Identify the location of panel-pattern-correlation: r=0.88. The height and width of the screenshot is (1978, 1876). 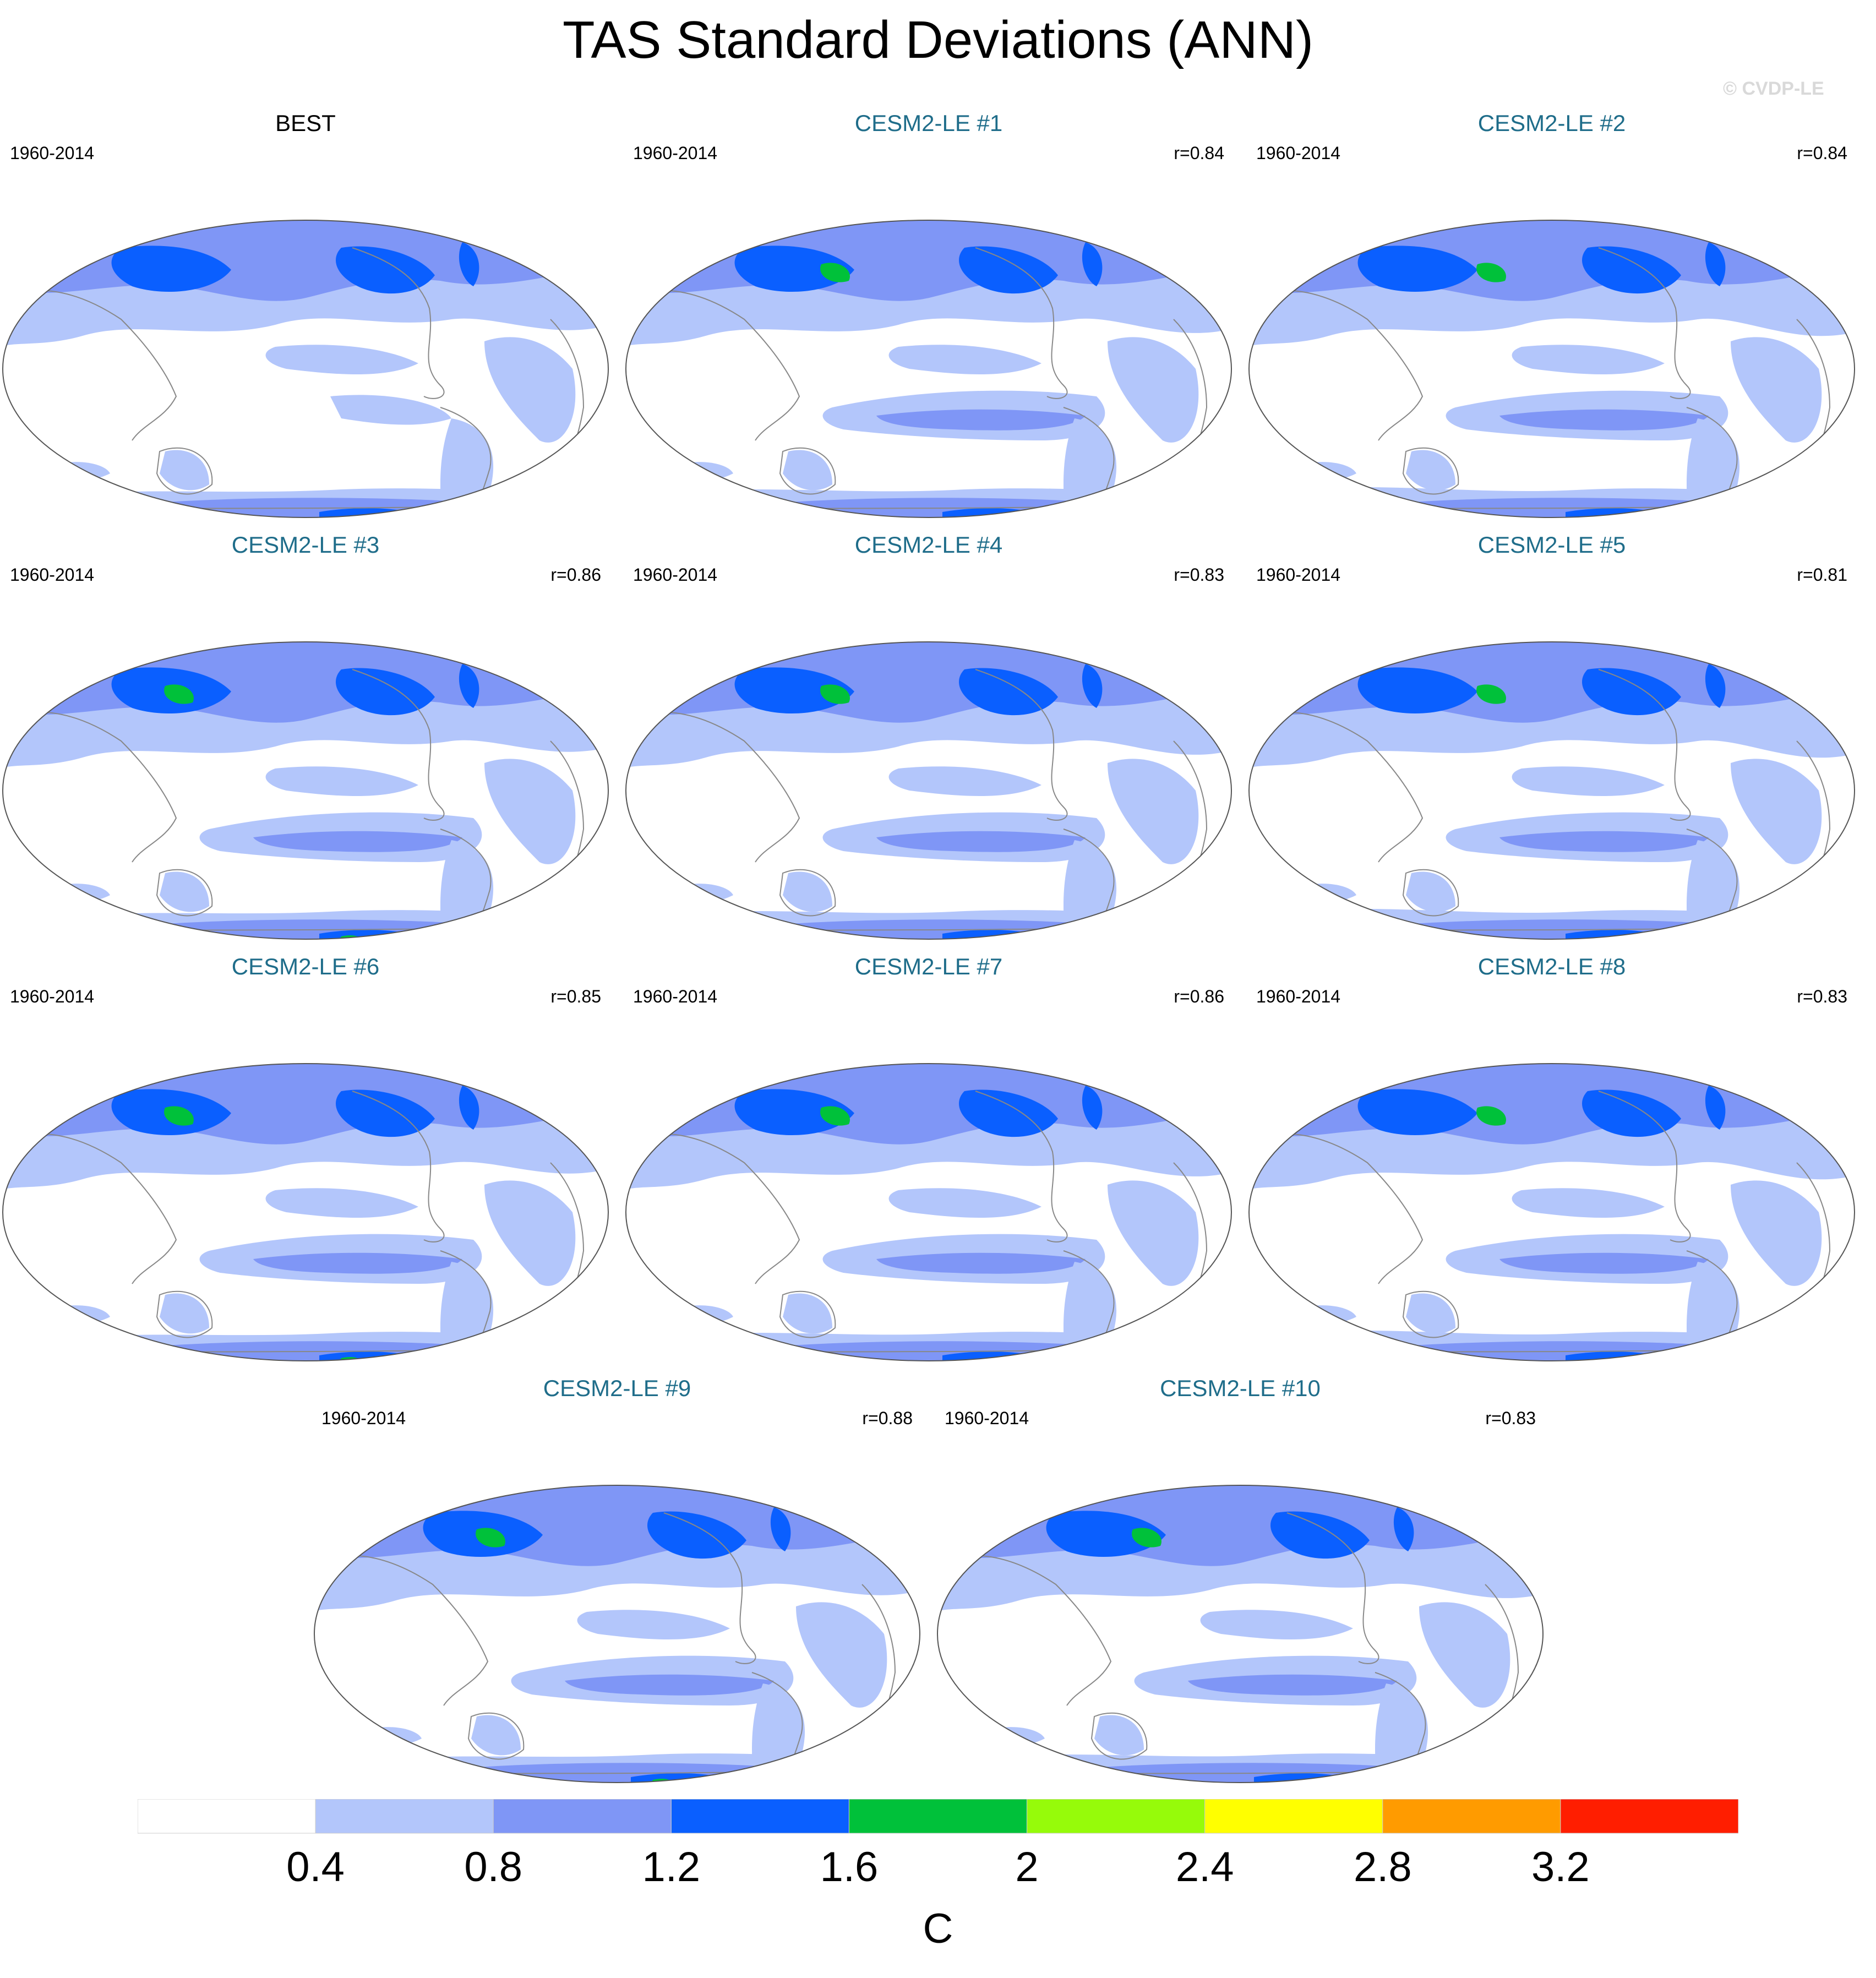
(888, 1418).